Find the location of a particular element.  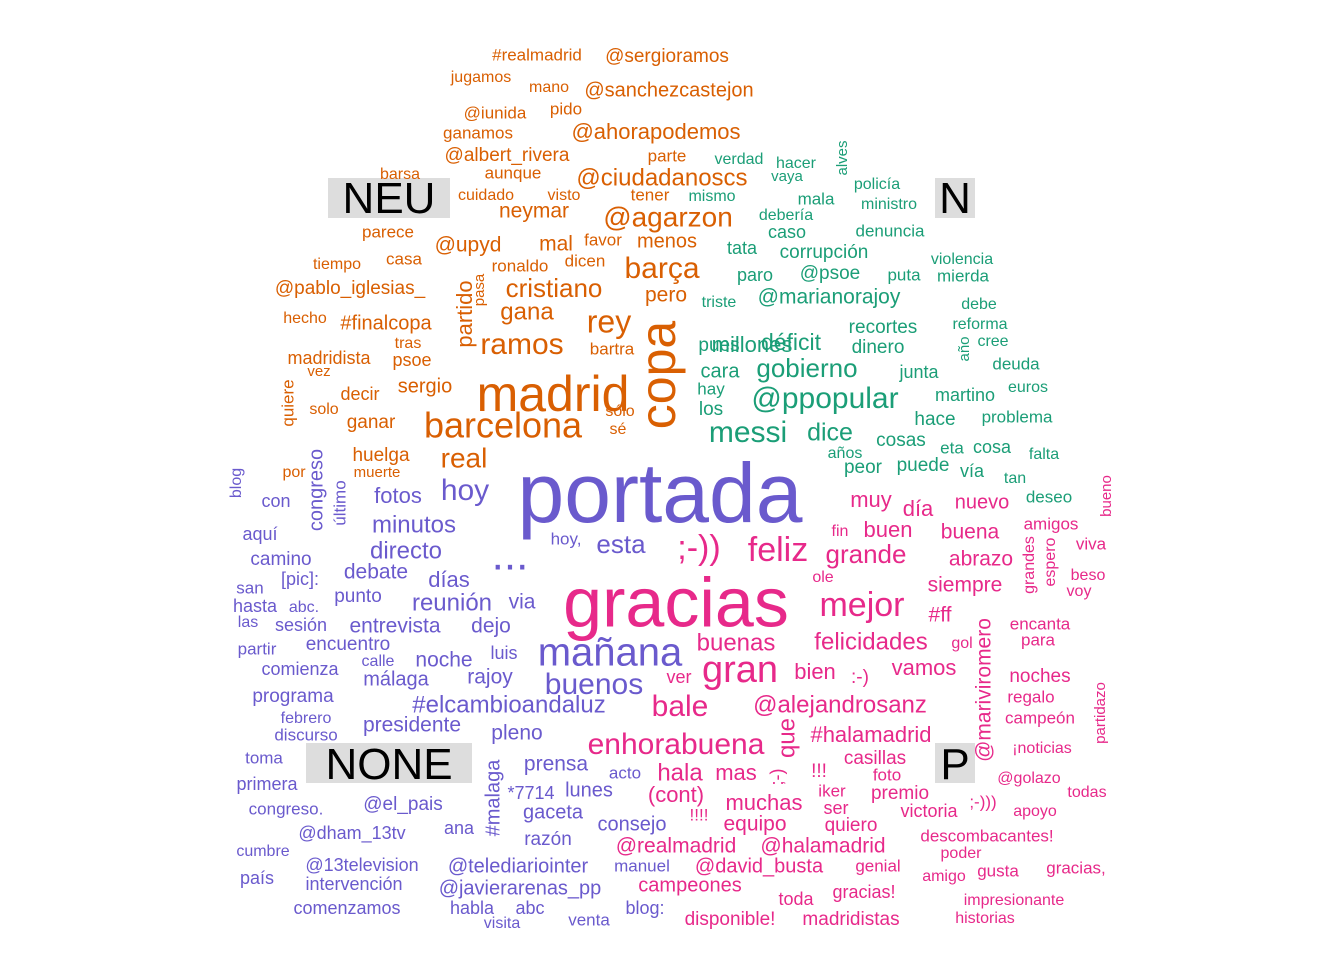

word-p: vamos is located at coordinates (924, 667).